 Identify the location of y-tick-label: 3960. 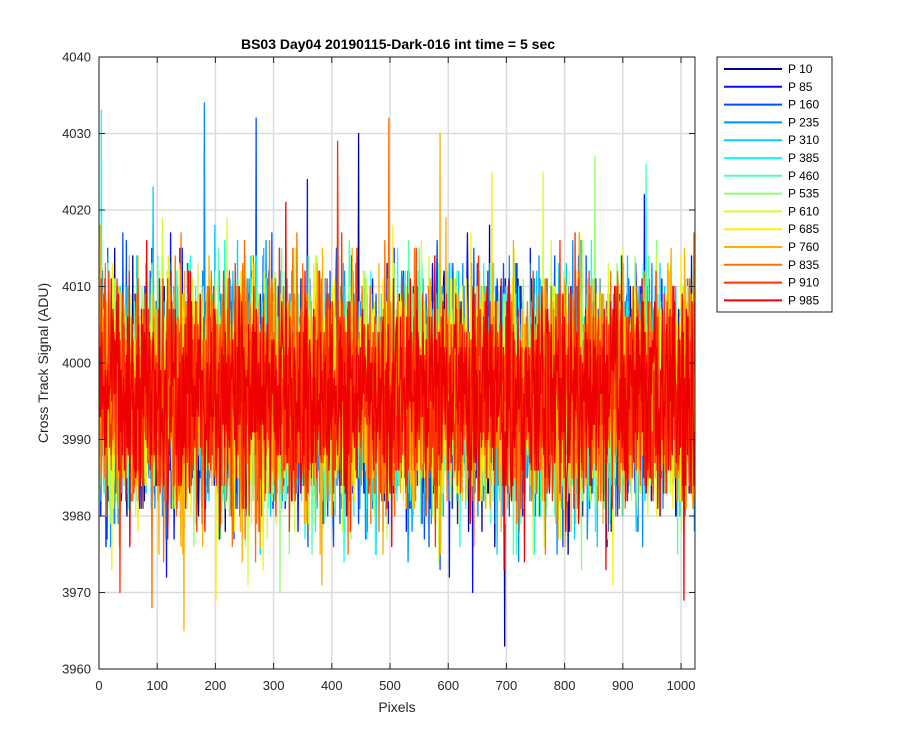
(76, 669).